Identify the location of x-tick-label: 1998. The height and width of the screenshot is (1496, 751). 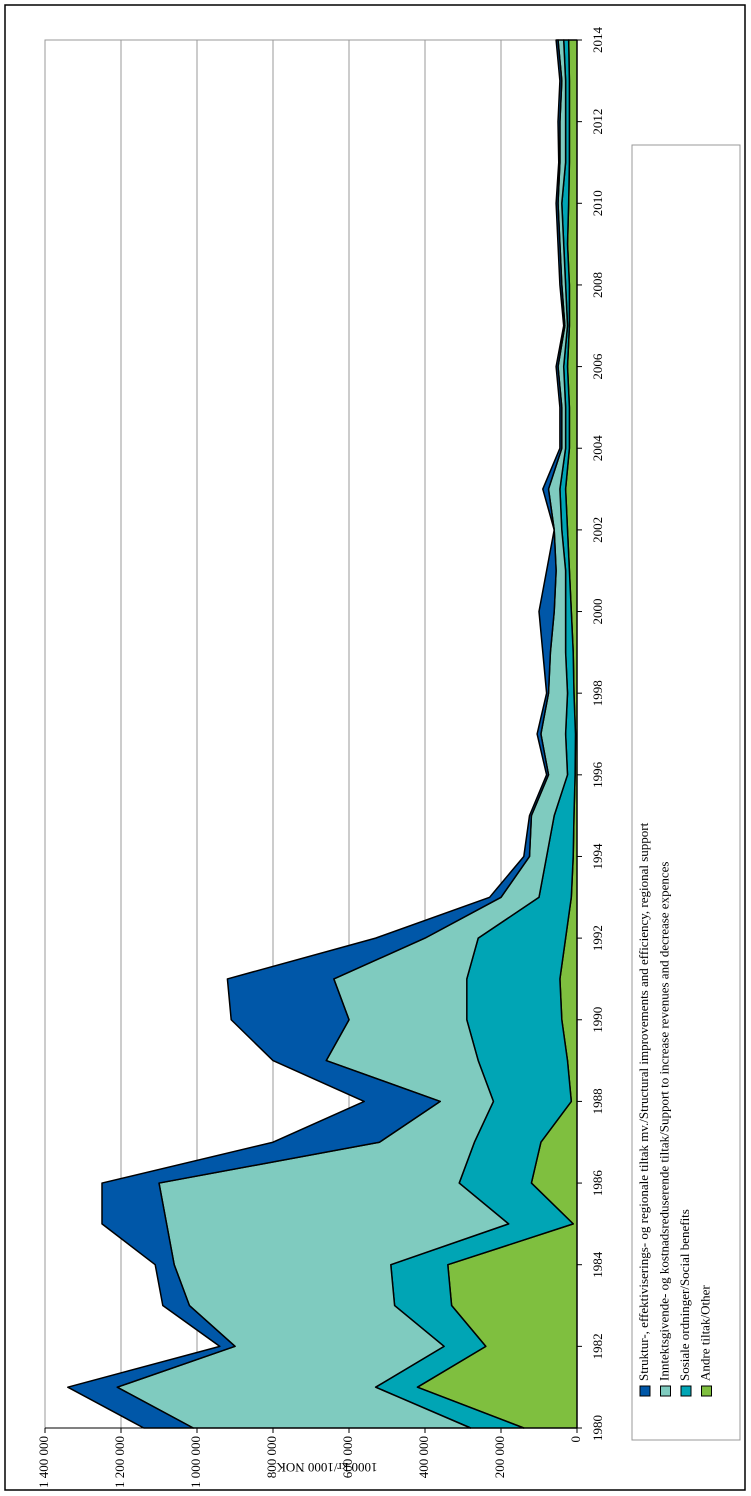
(597, 693).